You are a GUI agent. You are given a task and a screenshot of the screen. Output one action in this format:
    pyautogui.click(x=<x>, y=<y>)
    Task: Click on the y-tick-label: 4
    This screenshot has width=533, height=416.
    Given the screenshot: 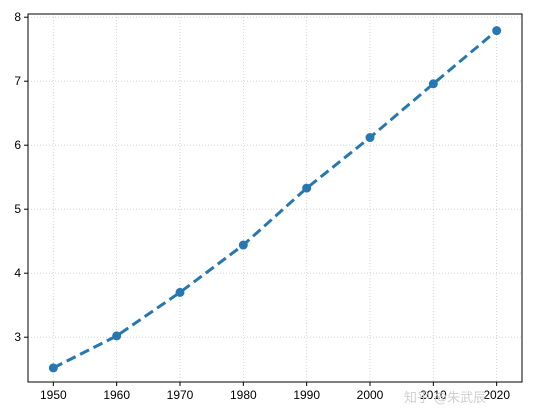 What is the action you would take?
    pyautogui.click(x=17, y=273)
    